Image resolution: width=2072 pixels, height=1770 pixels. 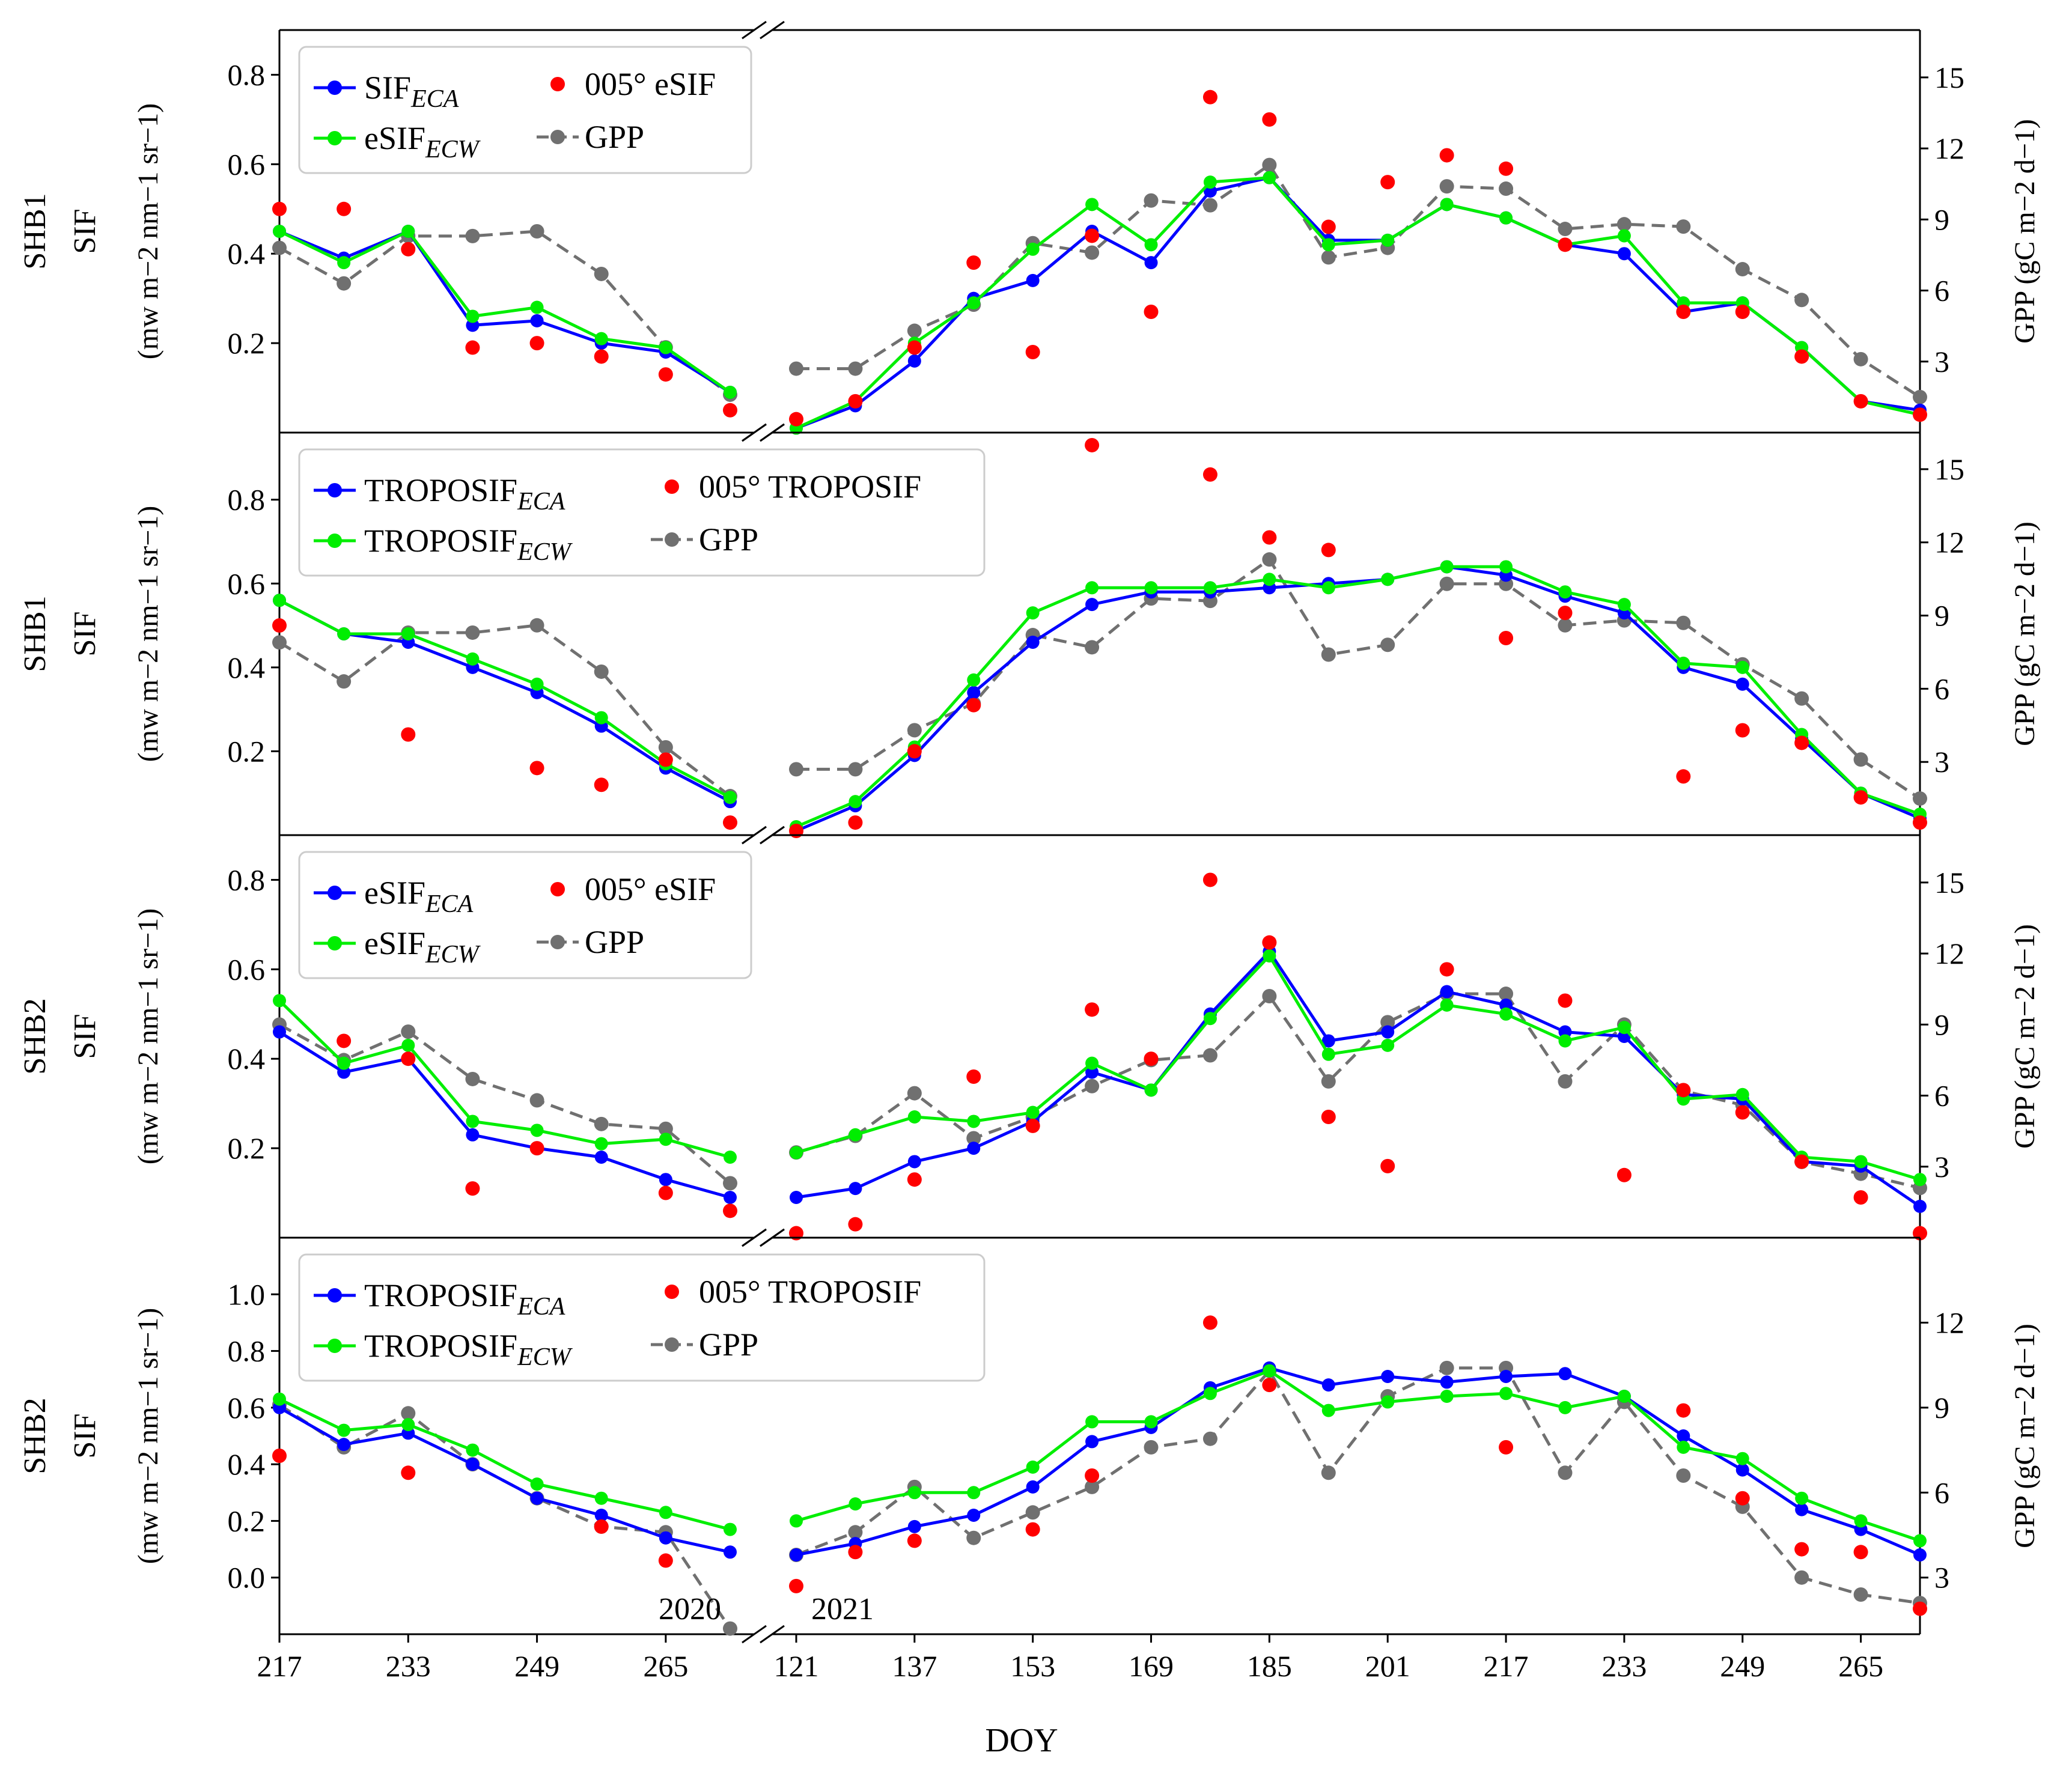 What do you see at coordinates (35, 633) in the screenshot?
I see `panel-site-label: SHB1` at bounding box center [35, 633].